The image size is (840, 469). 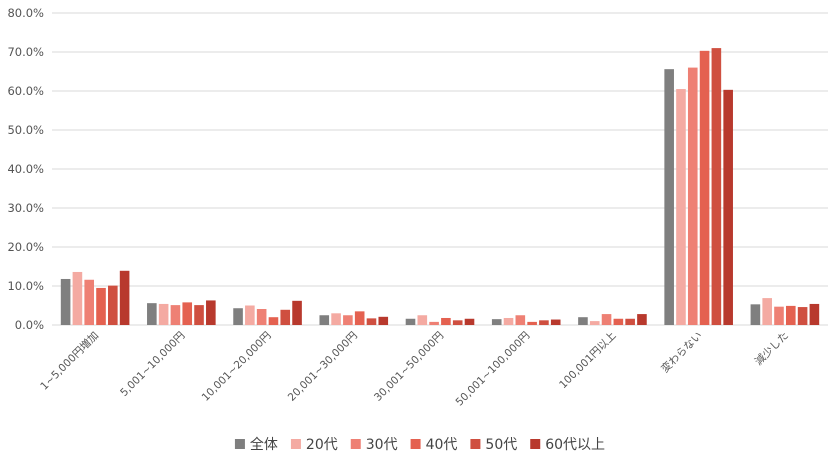 What do you see at coordinates (25, 13) in the screenshot?
I see `y-tick-label: 80.0%` at bounding box center [25, 13].